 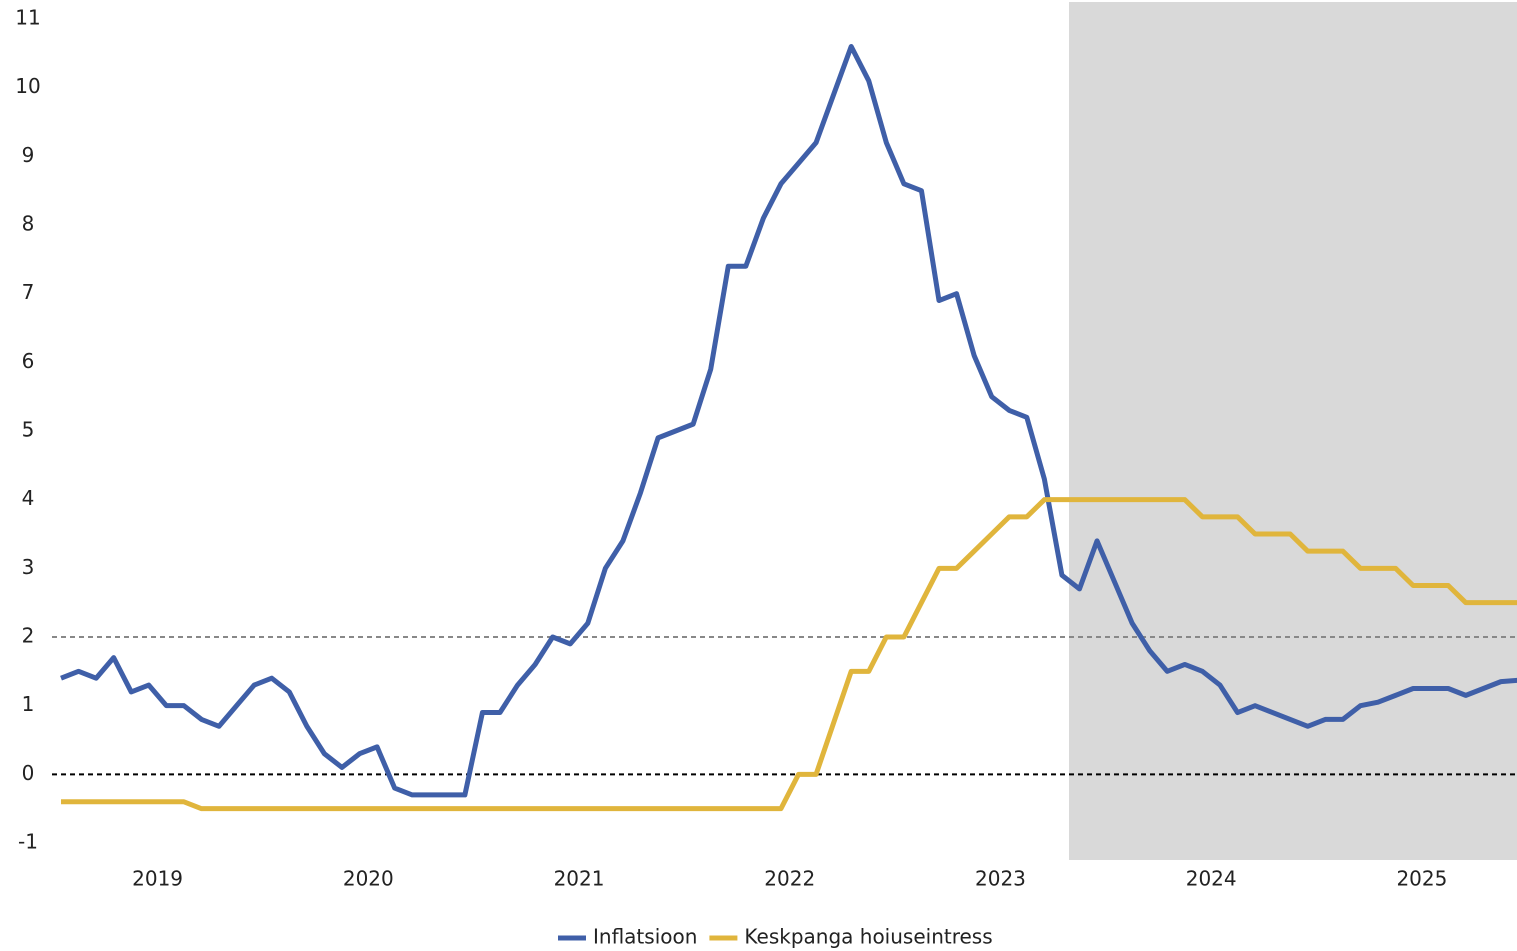 What do you see at coordinates (1000, 879) in the screenshot?
I see `x-tick-label: 2023` at bounding box center [1000, 879].